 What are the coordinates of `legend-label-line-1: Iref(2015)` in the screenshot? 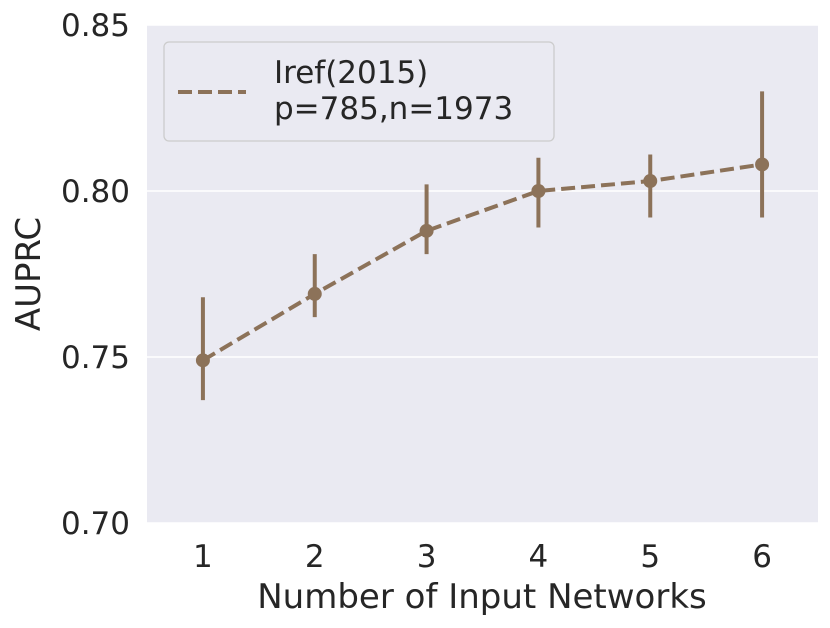 It's located at (351, 73).